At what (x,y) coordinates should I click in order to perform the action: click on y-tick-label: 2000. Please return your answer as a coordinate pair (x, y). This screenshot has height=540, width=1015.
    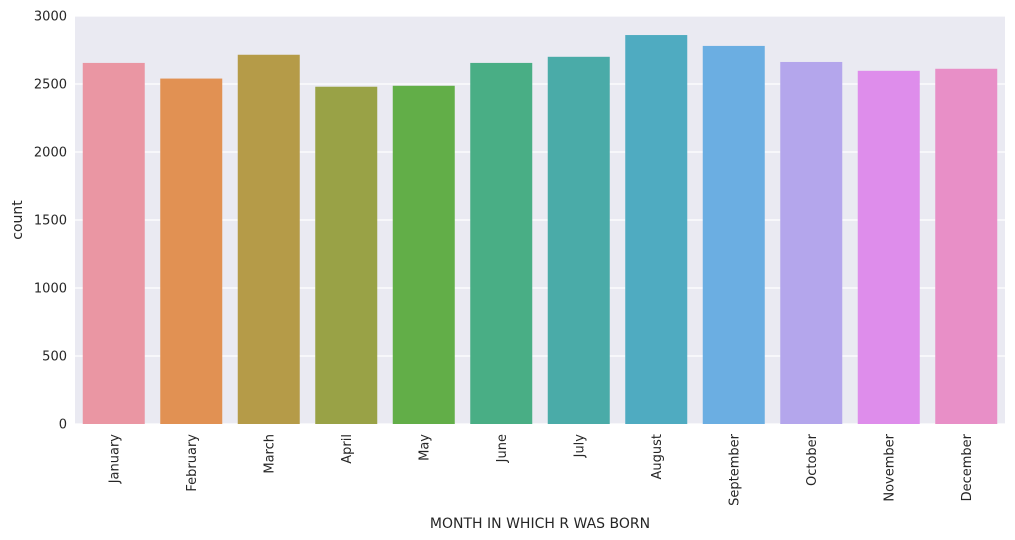
    Looking at the image, I should click on (50, 153).